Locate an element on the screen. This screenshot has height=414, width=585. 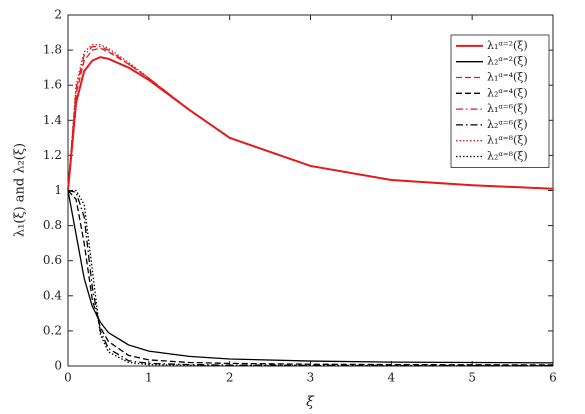
legend-label: λ₂ᵅ⁼⁴(ξ) is located at coordinates (507, 92).